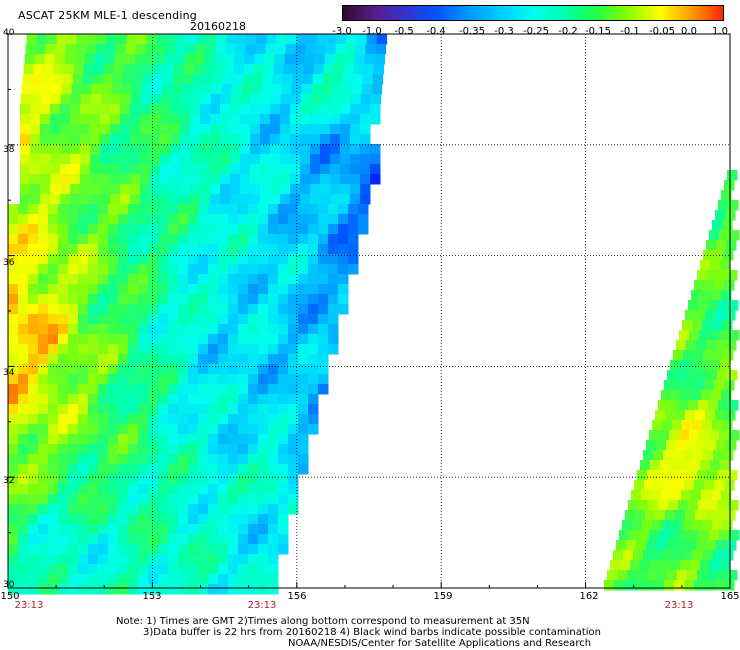 Image resolution: width=740 pixels, height=650 pixels. I want to click on colorbar-label: 0.0, so click(689, 31).